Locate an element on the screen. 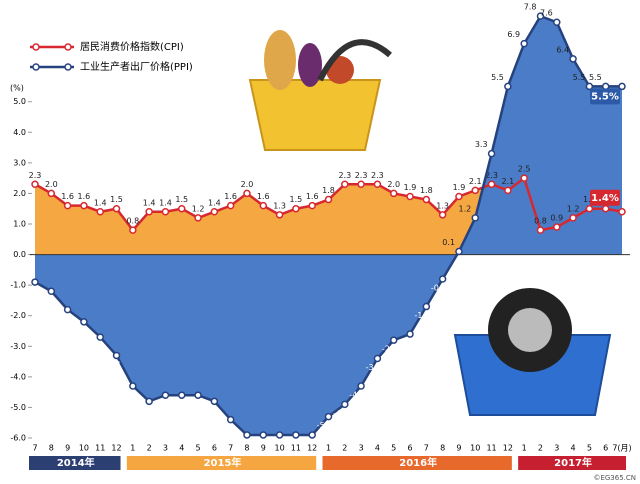 The image size is (640, 484). data-label: -1.2 is located at coordinates (48, 300).